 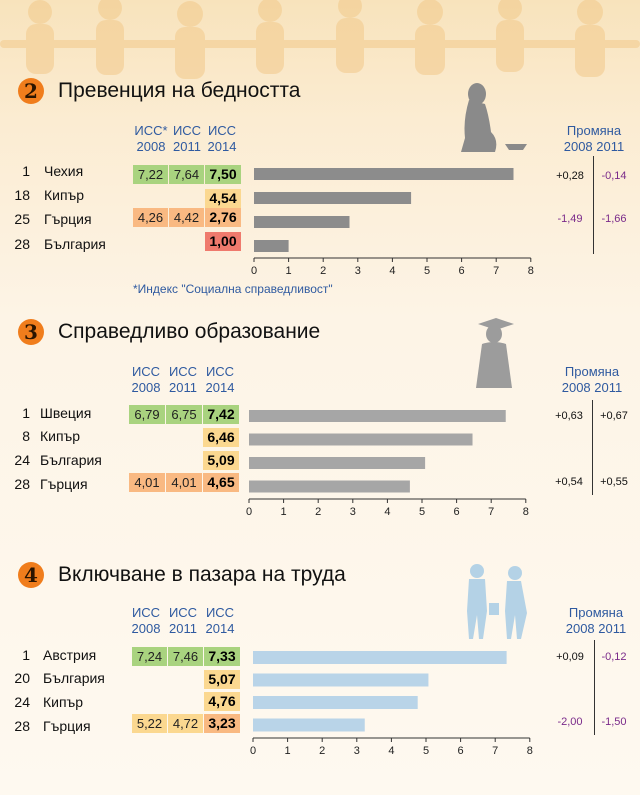 What do you see at coordinates (221, 437) in the screenshot?
I see `value-2014: 6,46` at bounding box center [221, 437].